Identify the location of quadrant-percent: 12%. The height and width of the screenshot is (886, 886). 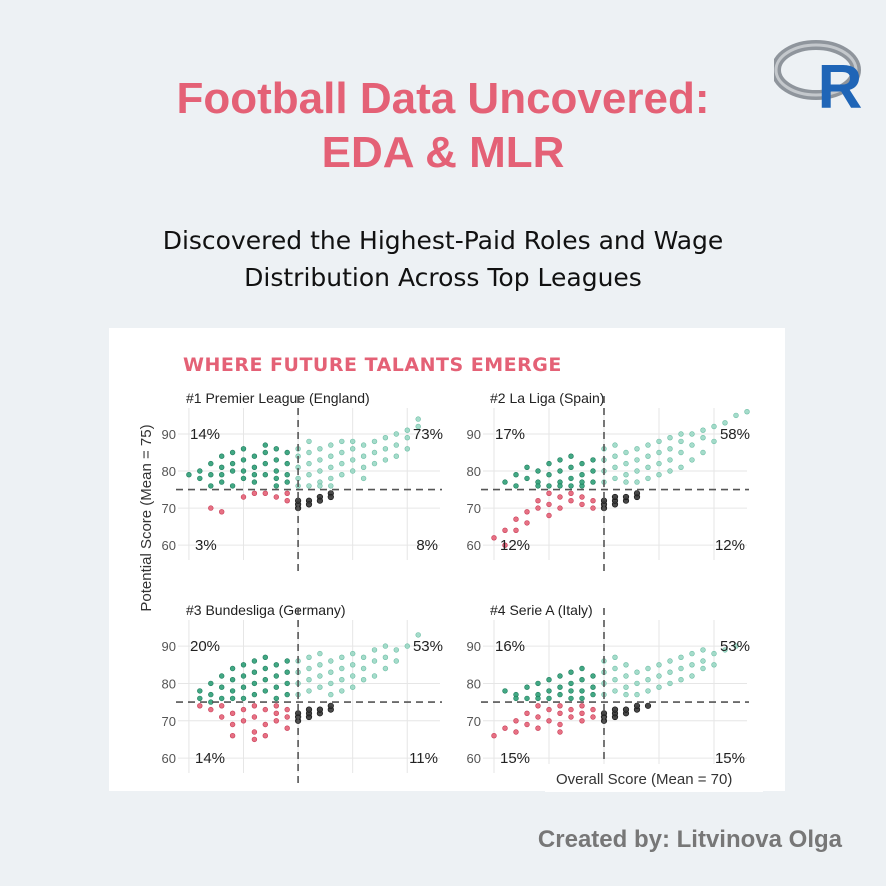
(730, 545).